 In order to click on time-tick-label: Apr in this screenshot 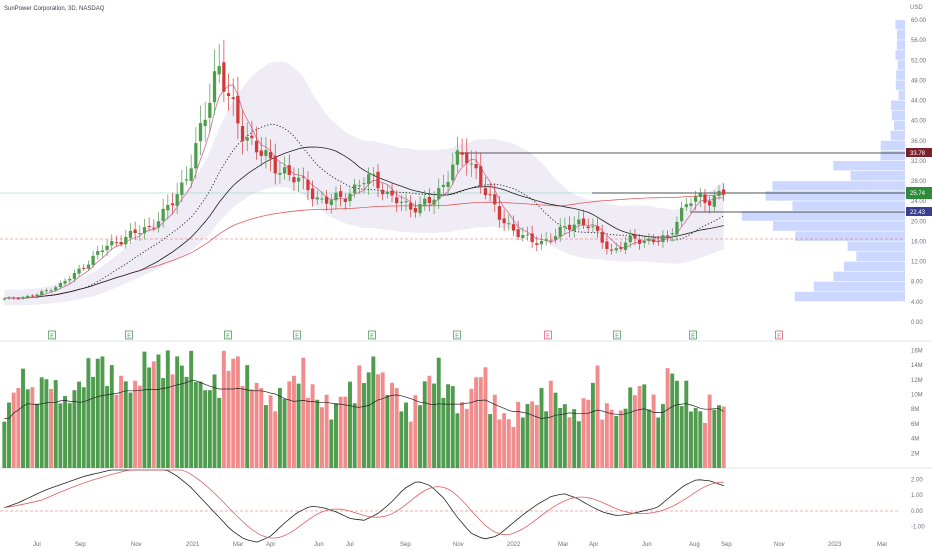, I will do `click(270, 545)`.